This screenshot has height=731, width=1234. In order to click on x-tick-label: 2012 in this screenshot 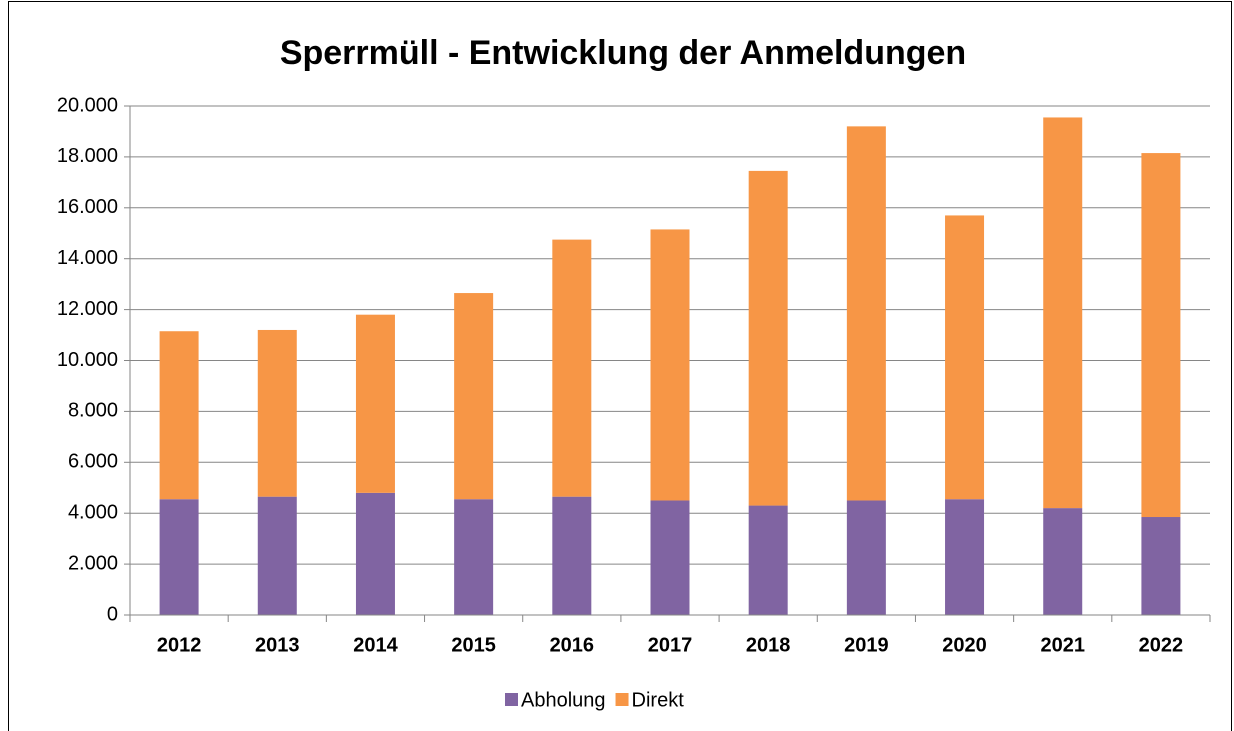, I will do `click(179, 645)`.